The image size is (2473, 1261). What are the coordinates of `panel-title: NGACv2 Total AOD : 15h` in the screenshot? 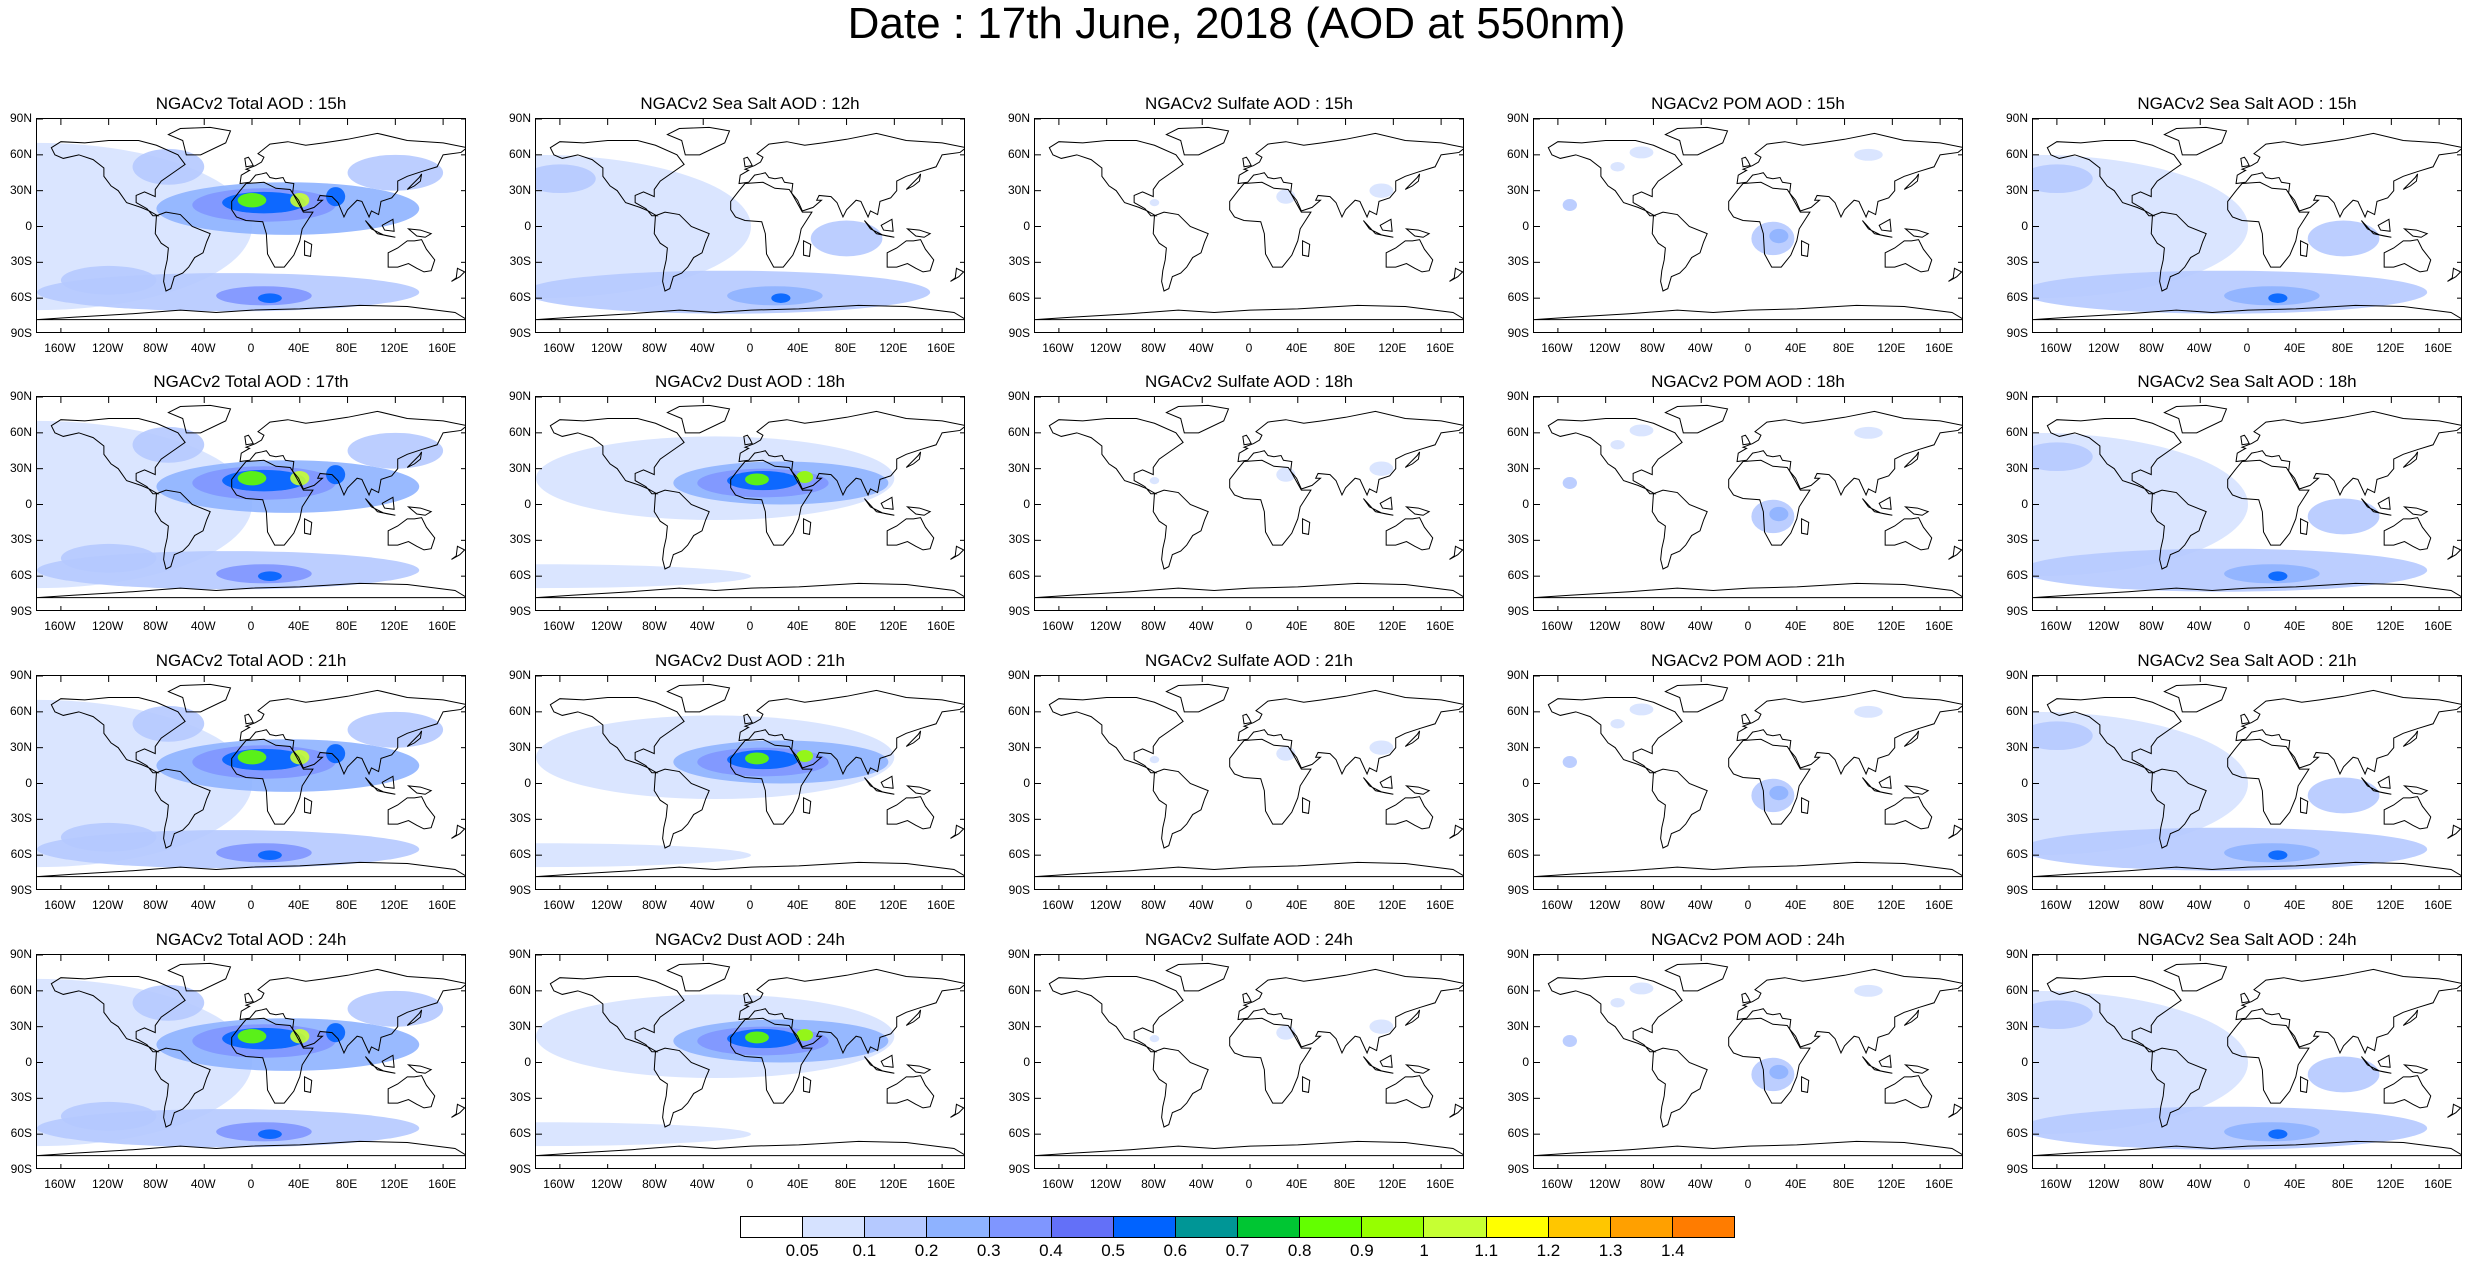 It's located at (251, 103).